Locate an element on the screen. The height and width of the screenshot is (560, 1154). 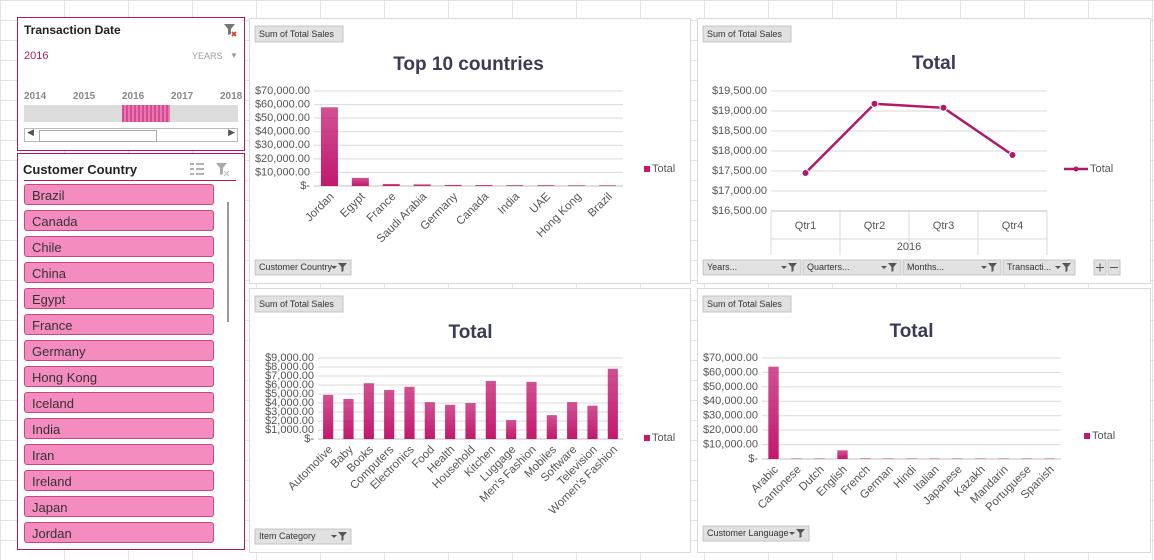
y-tick-label: $5,000.00 is located at coordinates (289, 394).